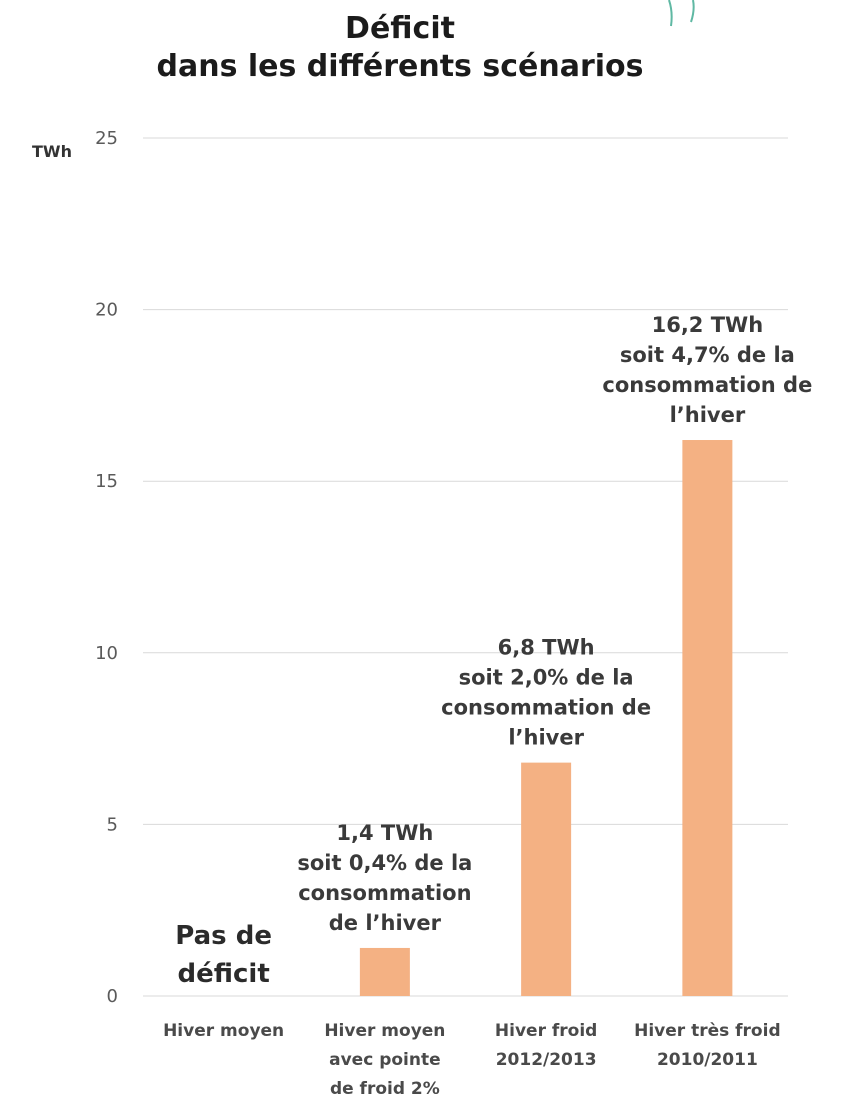  I want to click on y-tick-label: 25, so click(106, 138).